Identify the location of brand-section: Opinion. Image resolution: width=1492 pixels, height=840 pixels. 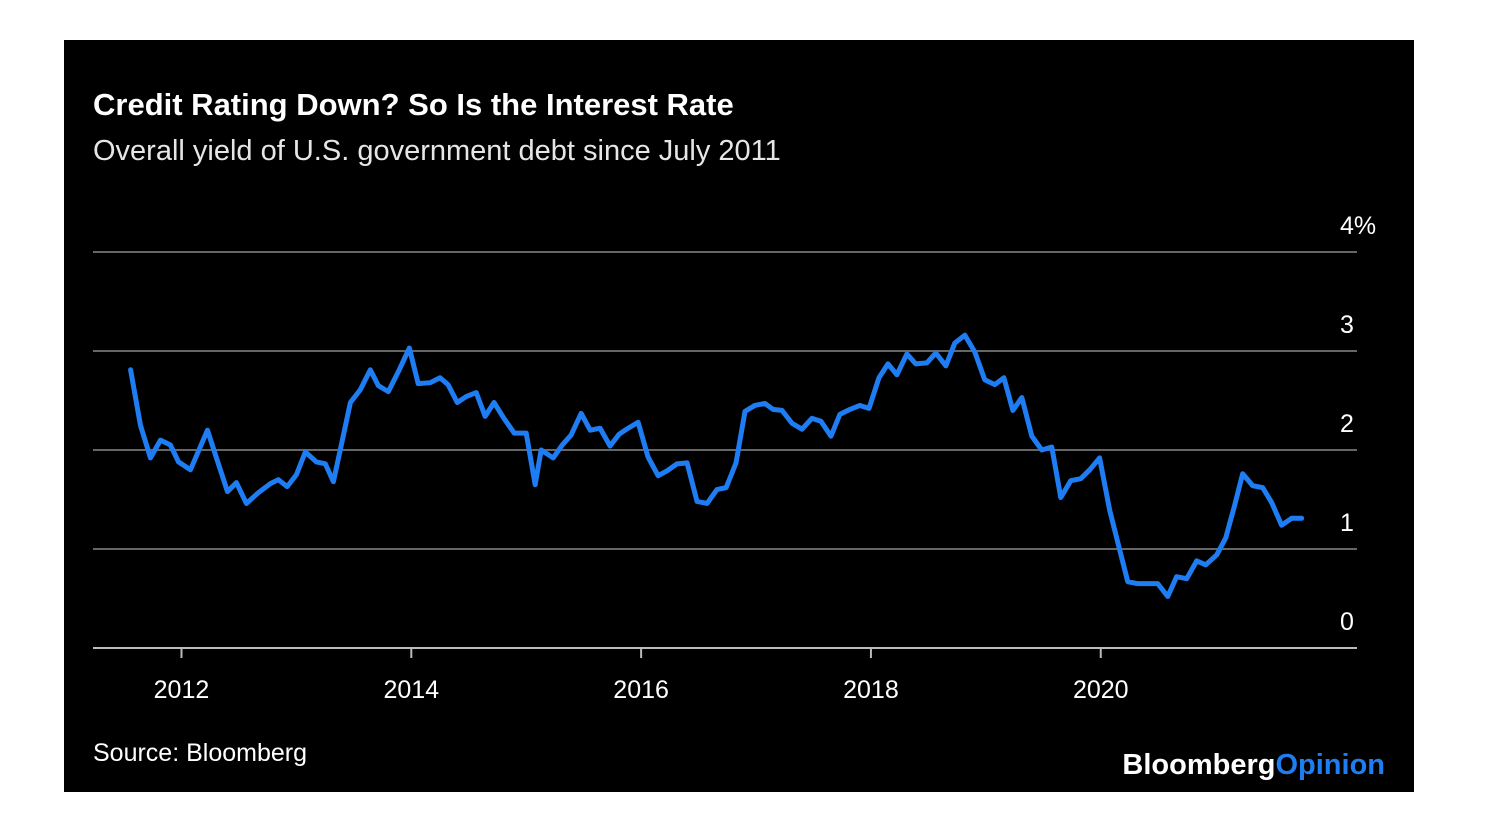
(1330, 765).